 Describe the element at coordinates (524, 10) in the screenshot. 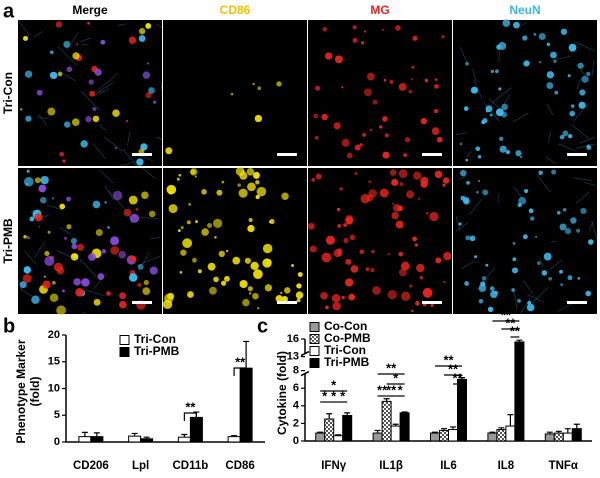

I see `column-header: NeuN` at that location.